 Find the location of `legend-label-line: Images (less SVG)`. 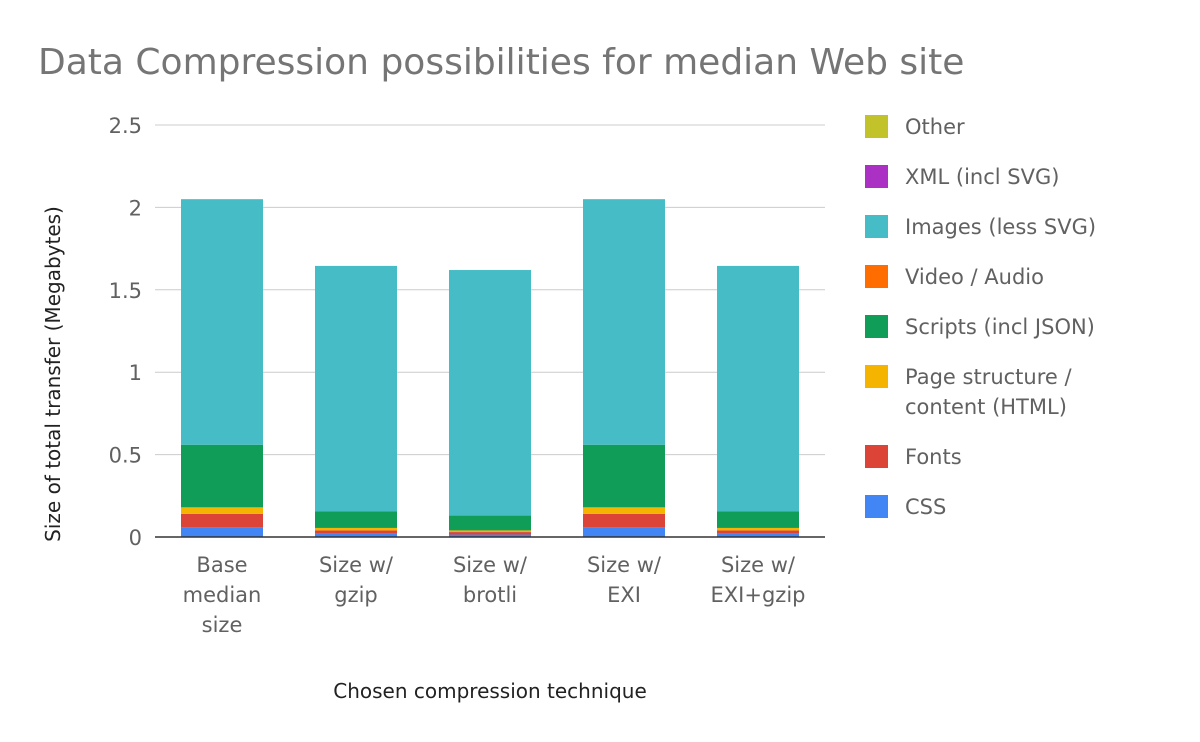

legend-label-line: Images (less SVG) is located at coordinates (1000, 227).